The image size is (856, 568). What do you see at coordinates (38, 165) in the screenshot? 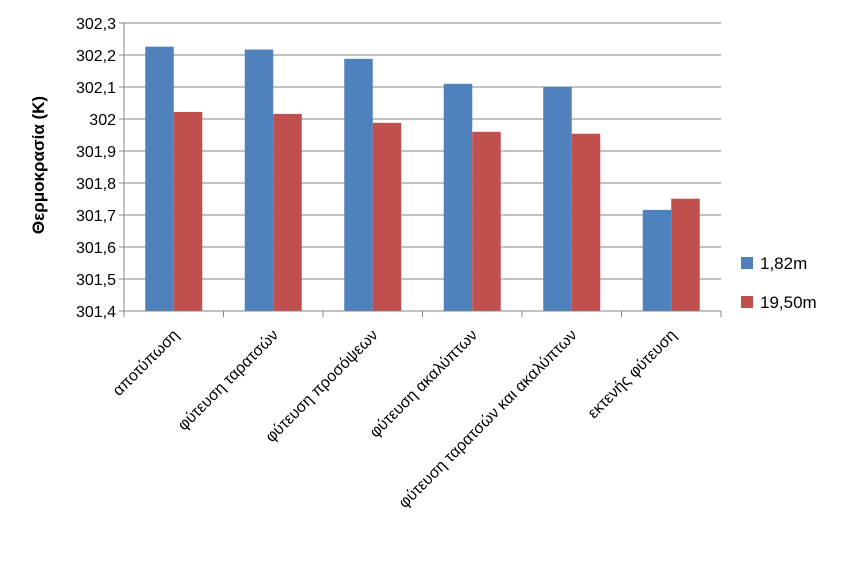
I see `y-axis-label: Θερμοκρασία (K)` at bounding box center [38, 165].